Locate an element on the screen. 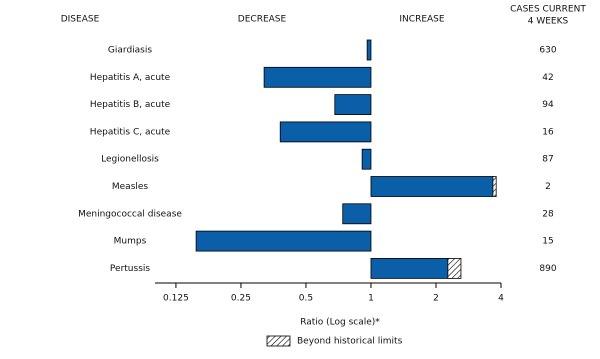  header-cases: CASES CURRENT is located at coordinates (548, 10).